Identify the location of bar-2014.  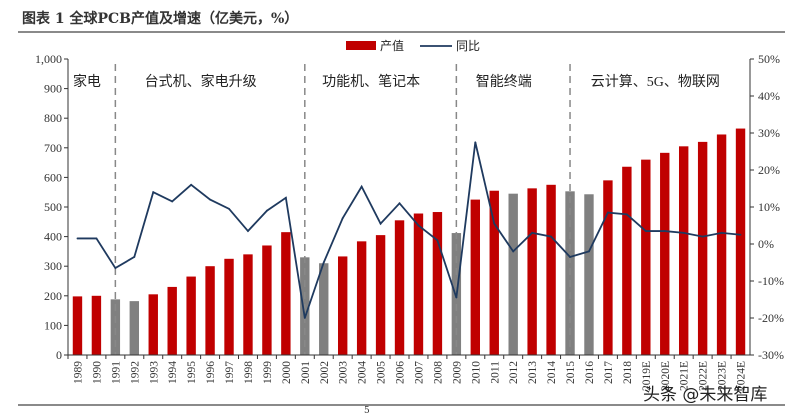
(551, 269).